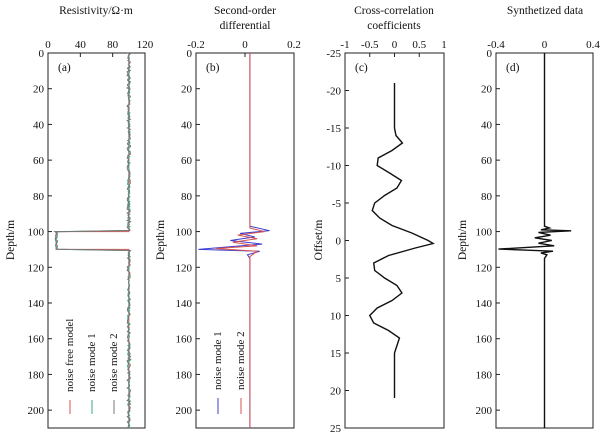 This screenshot has width=600, height=441. I want to click on panel-a-frame, so click(96, 240).